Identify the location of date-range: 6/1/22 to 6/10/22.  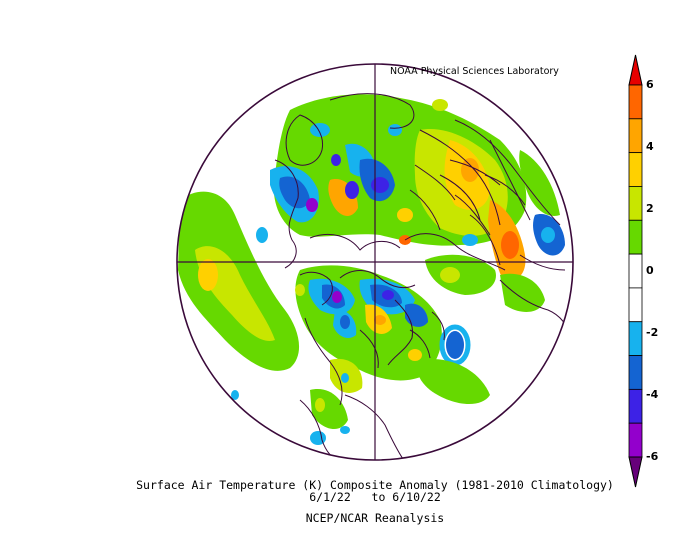
(375, 497).